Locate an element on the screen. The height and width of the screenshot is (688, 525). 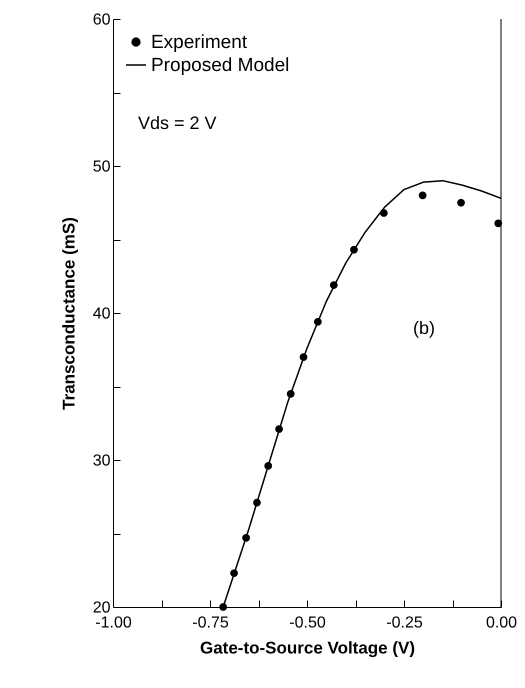
x-tick-label: 0.00 is located at coordinates (502, 623).